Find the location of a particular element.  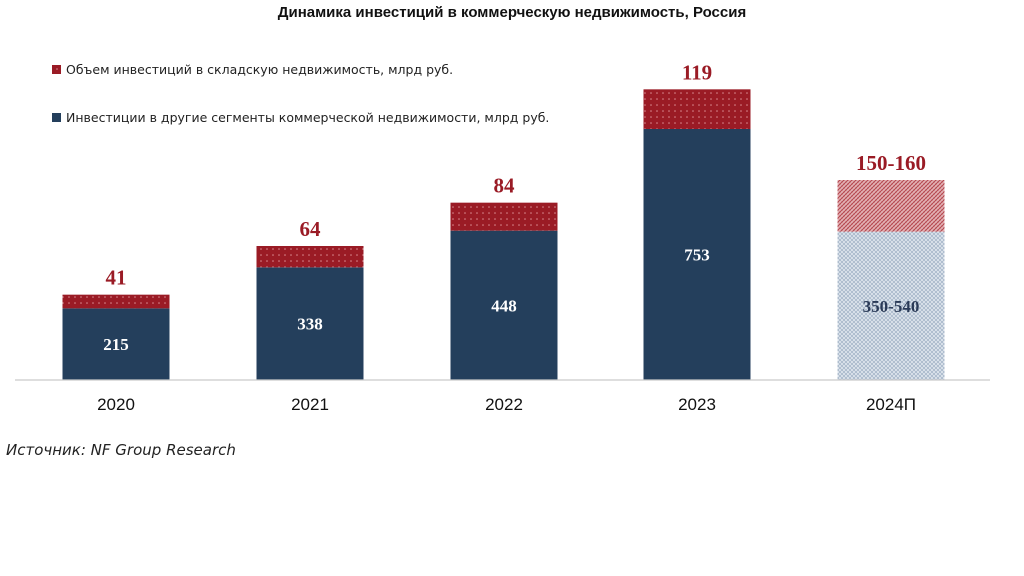

bar-other-segments-2021 is located at coordinates (310, 323).